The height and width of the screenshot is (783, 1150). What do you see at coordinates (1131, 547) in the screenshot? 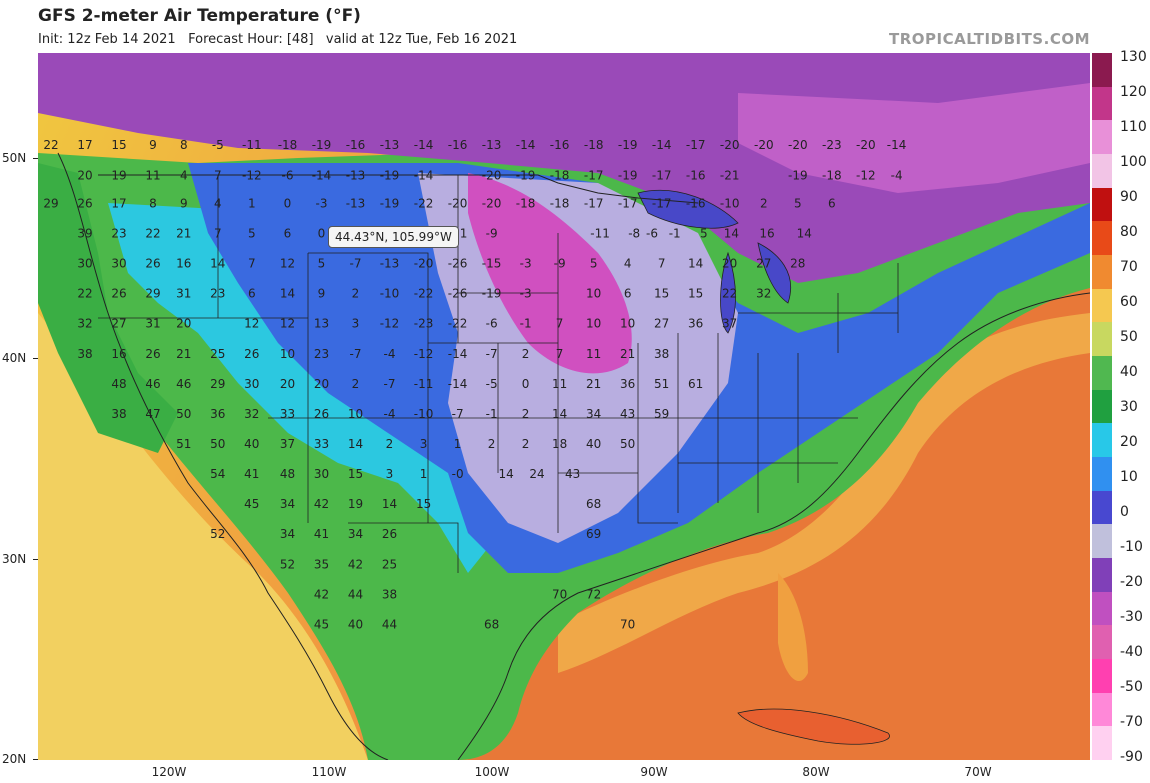
I see `colorbar-tick-label: -10` at bounding box center [1131, 547].